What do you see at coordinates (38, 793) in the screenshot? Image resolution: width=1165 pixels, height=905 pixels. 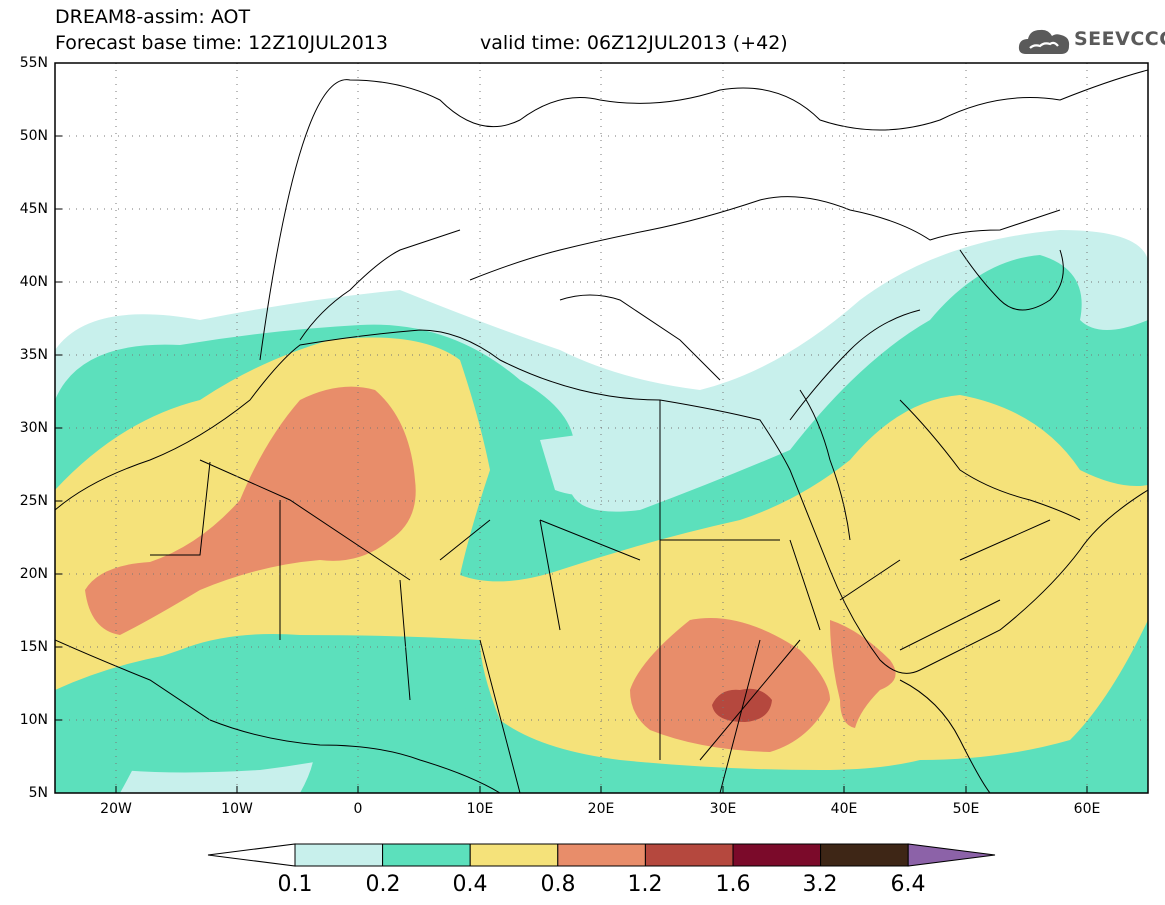 I see `lat-label-5n: 5N` at bounding box center [38, 793].